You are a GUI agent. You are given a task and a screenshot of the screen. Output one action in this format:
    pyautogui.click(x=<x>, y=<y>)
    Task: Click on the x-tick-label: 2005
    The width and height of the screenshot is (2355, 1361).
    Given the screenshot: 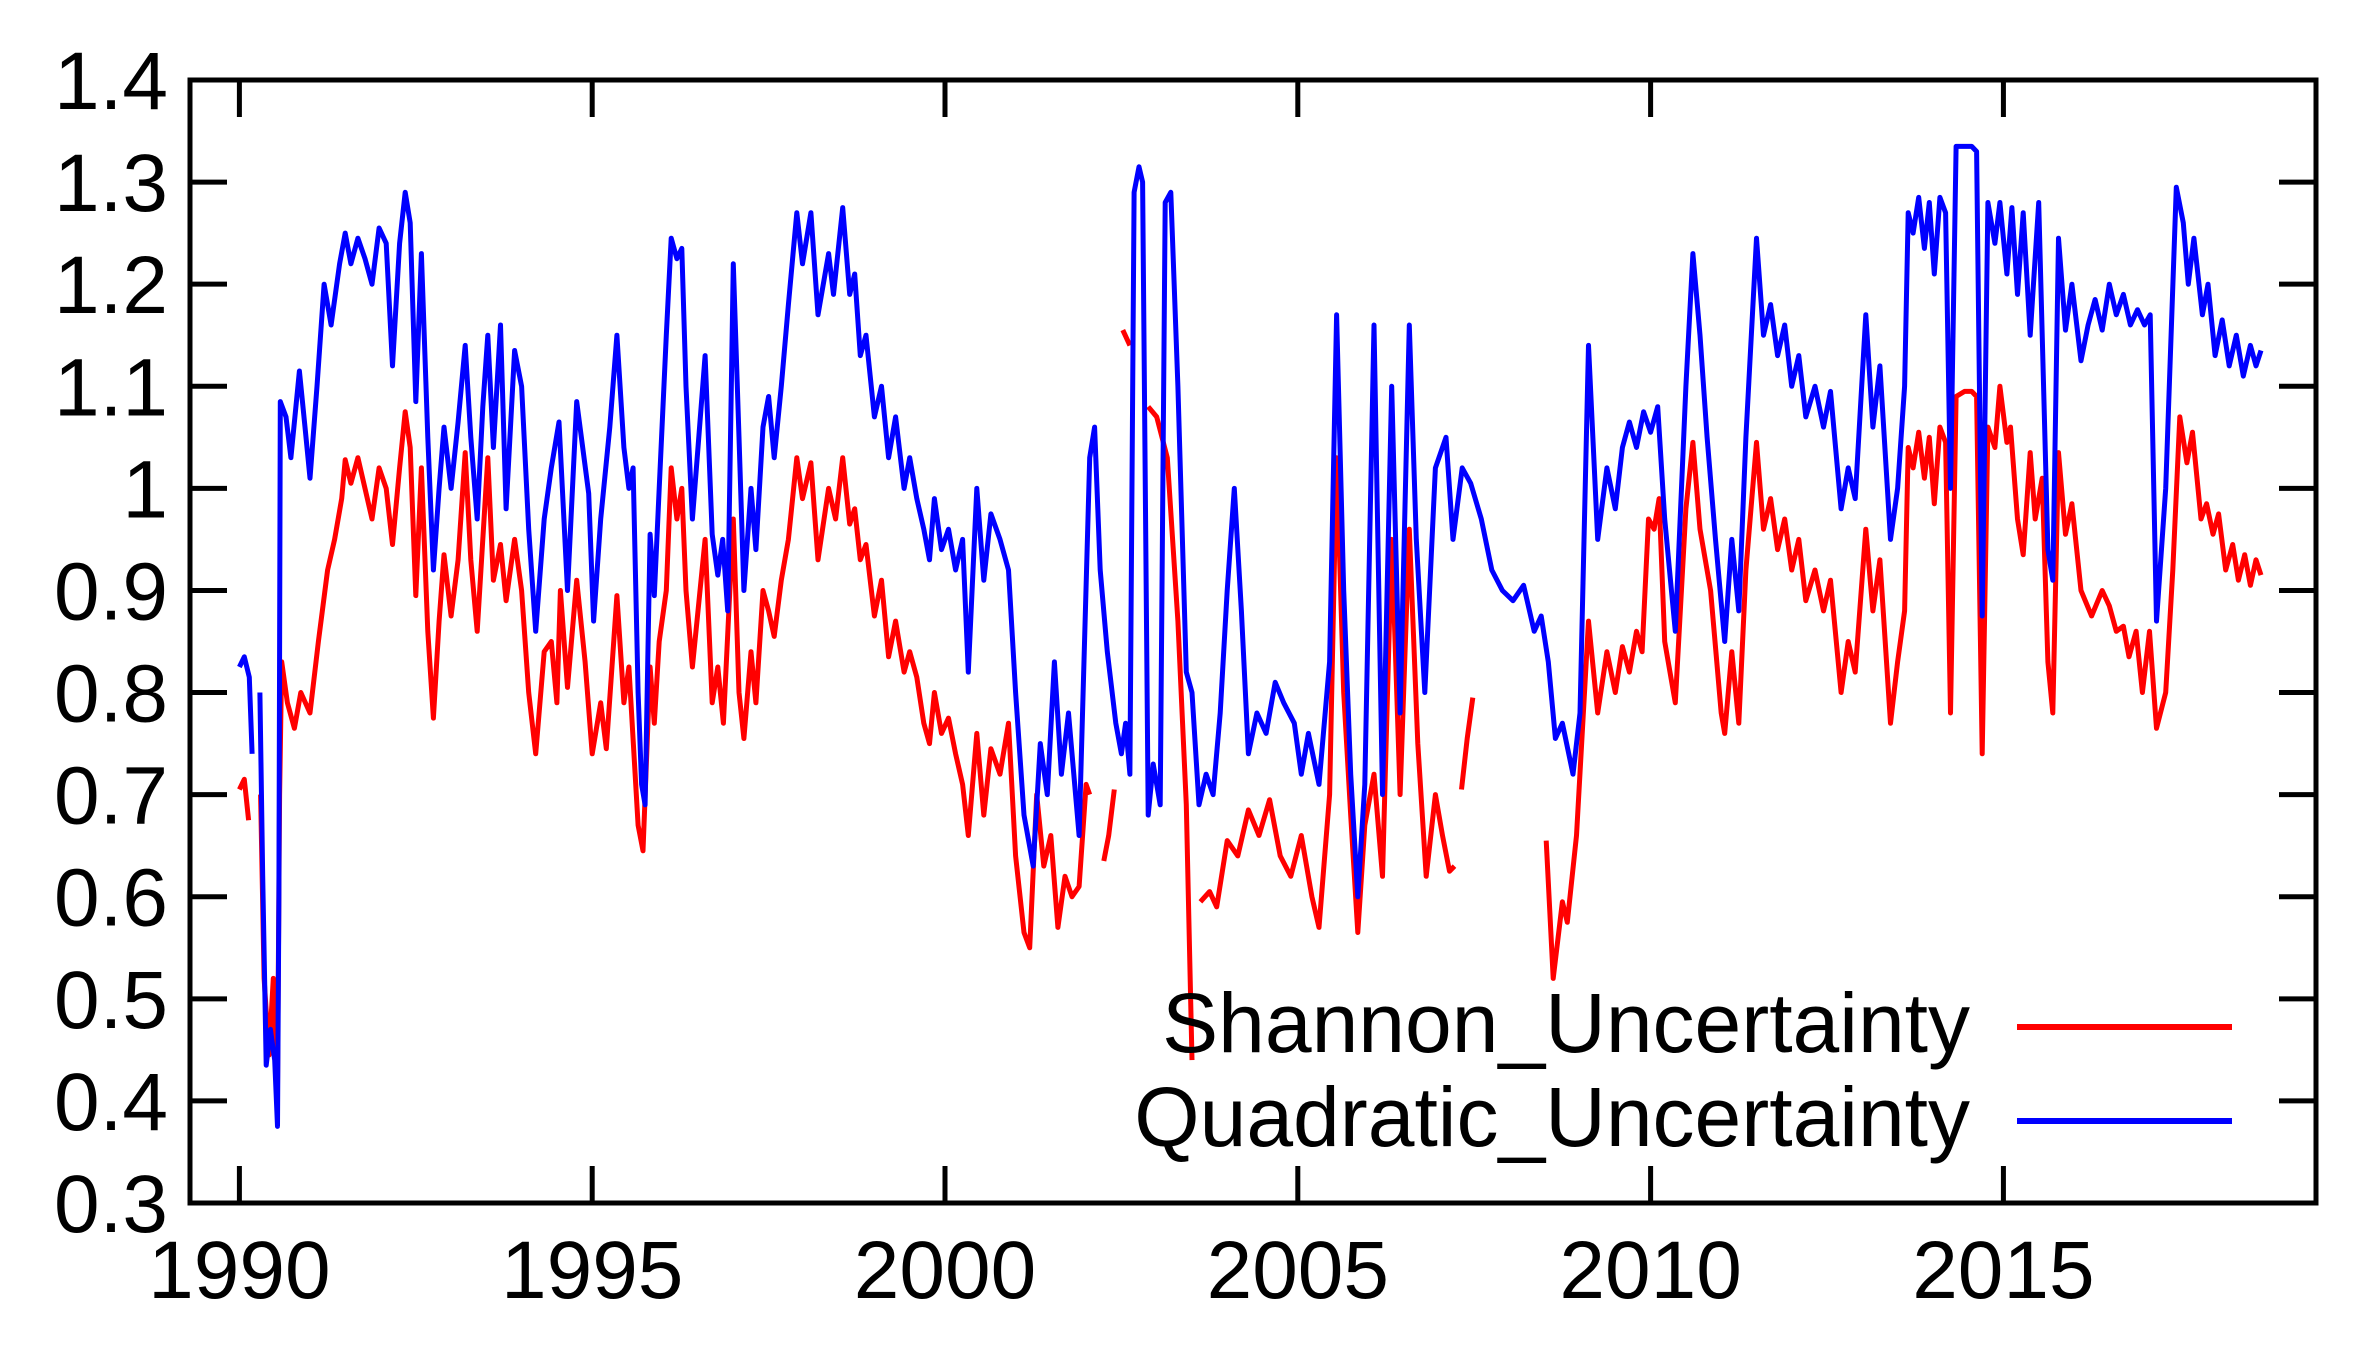 What is the action you would take?
    pyautogui.click(x=1298, y=1270)
    